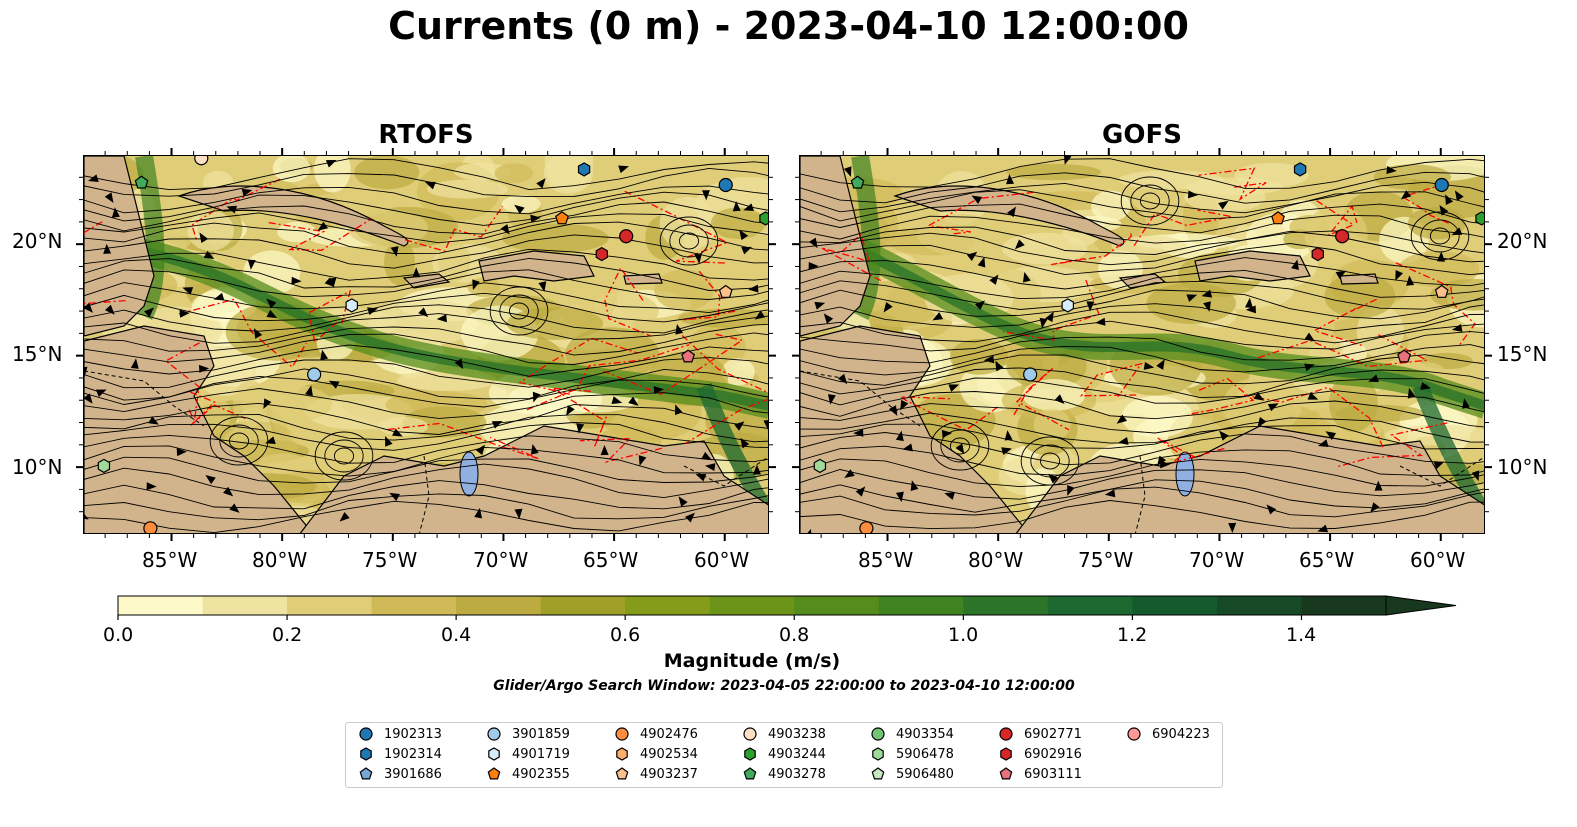 The width and height of the screenshot is (1577, 827). Describe the element at coordinates (643, 279) in the screenshot. I see `land-puerto-rico` at that location.